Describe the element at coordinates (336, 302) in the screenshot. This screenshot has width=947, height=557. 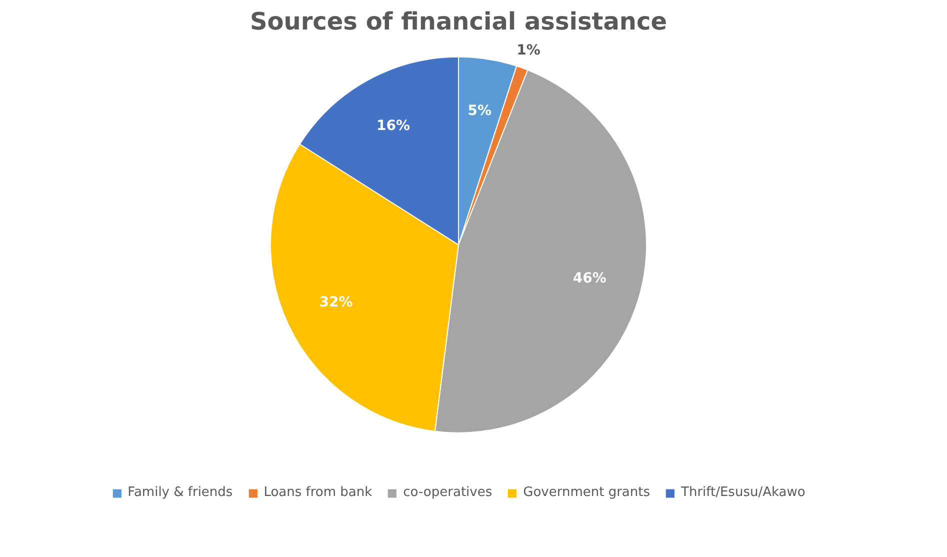
I see `data-label: 32%` at that location.